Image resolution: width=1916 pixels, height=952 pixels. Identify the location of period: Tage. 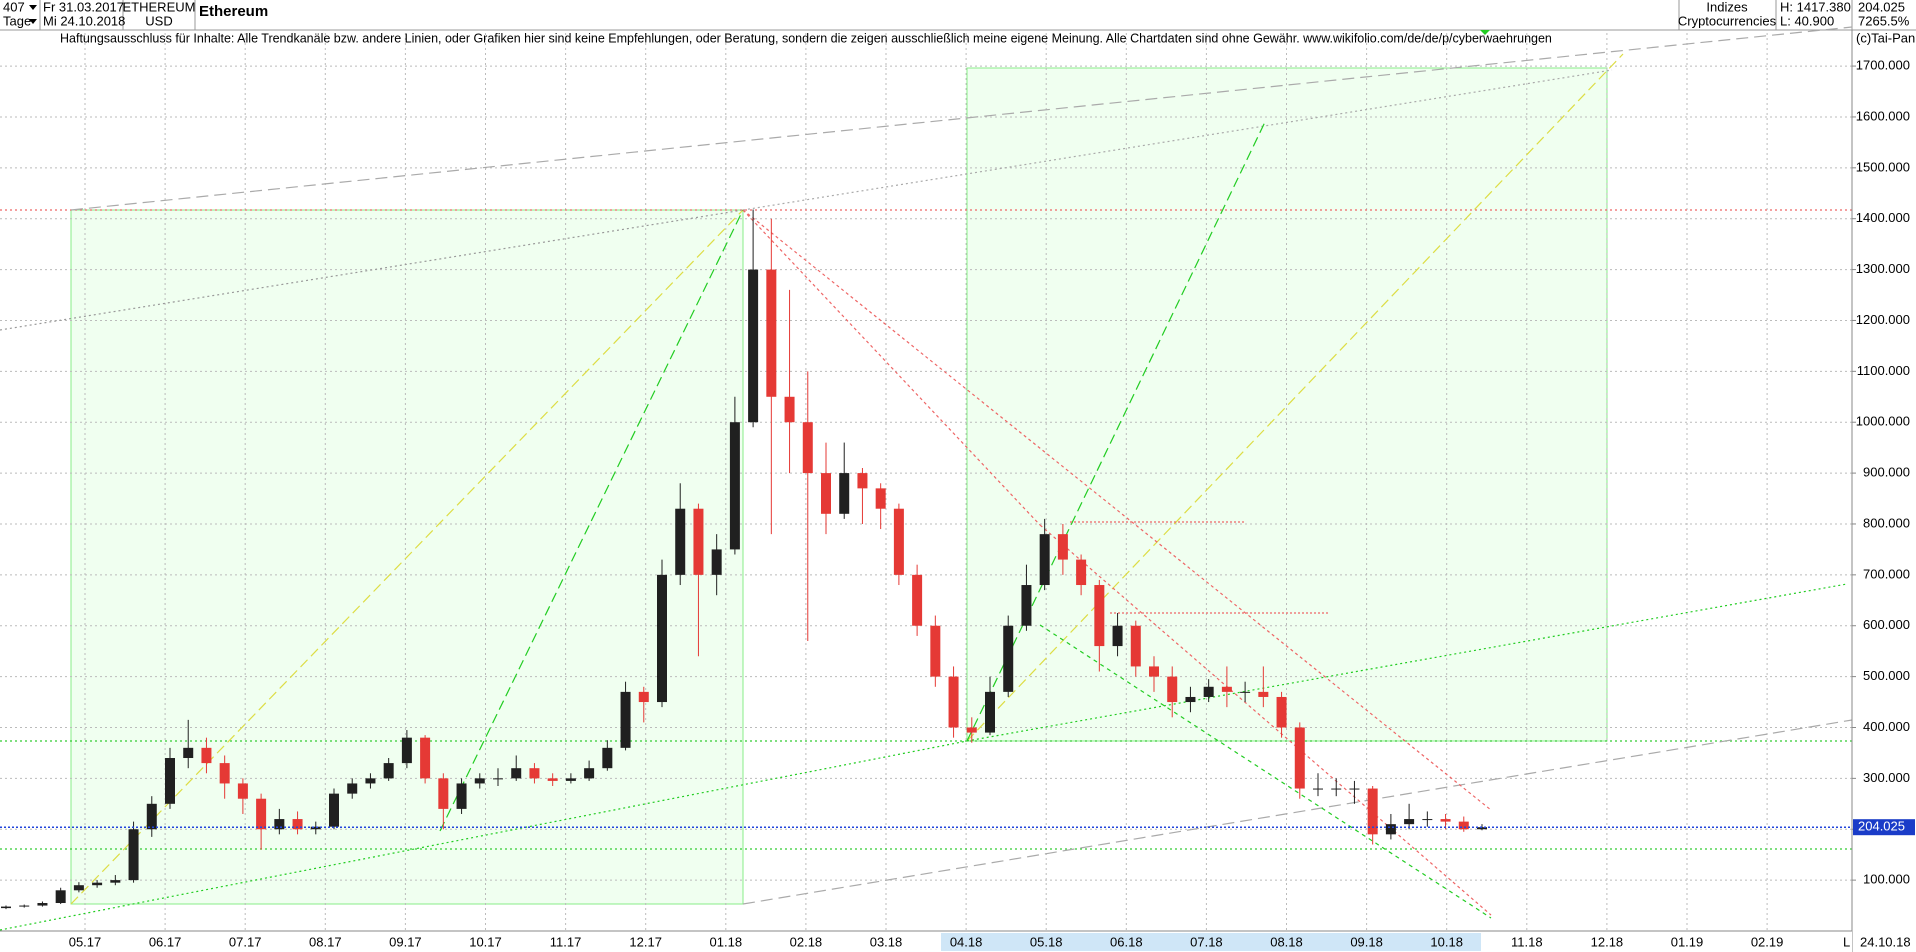
(17, 20).